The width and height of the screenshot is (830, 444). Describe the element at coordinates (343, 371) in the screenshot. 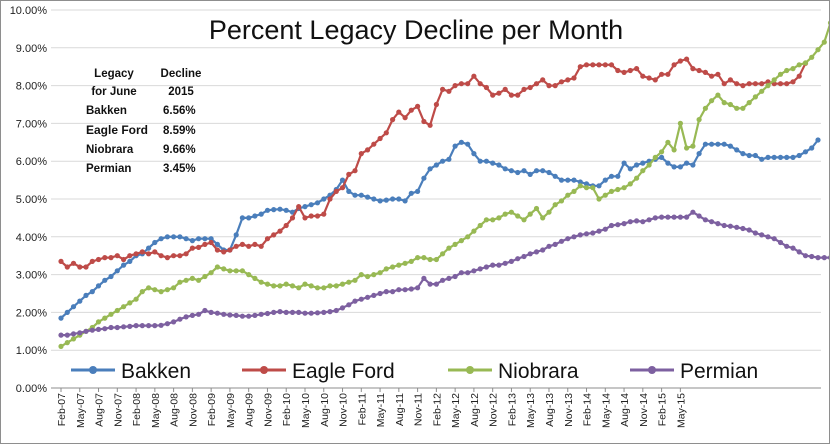

I see `legend-label: Eagle Ford` at that location.